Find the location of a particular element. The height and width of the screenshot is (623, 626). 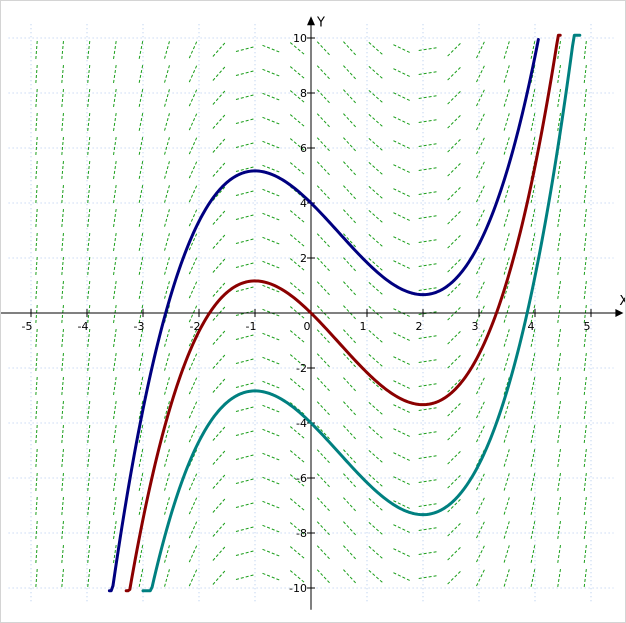

x-axis-arrow is located at coordinates (619, 313).